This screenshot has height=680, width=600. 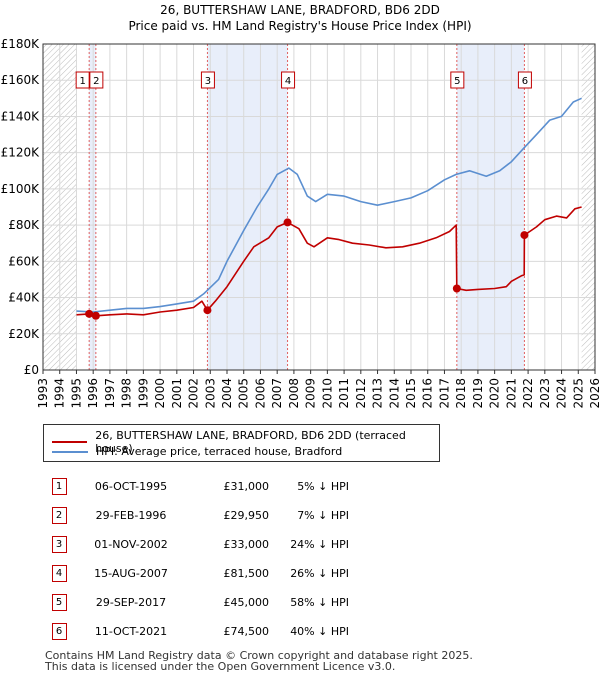 I want to click on x-tick-label: 2009, so click(x=311, y=393).